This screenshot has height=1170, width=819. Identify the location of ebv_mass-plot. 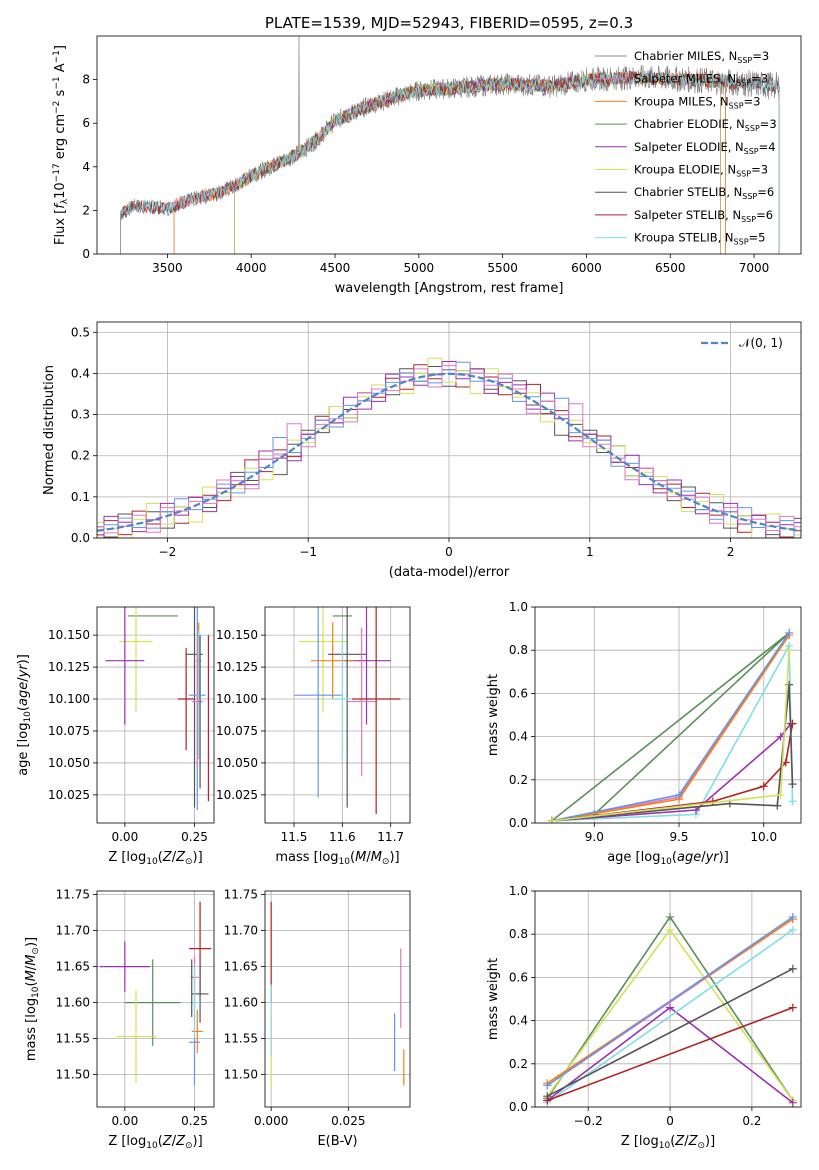
(337, 995).